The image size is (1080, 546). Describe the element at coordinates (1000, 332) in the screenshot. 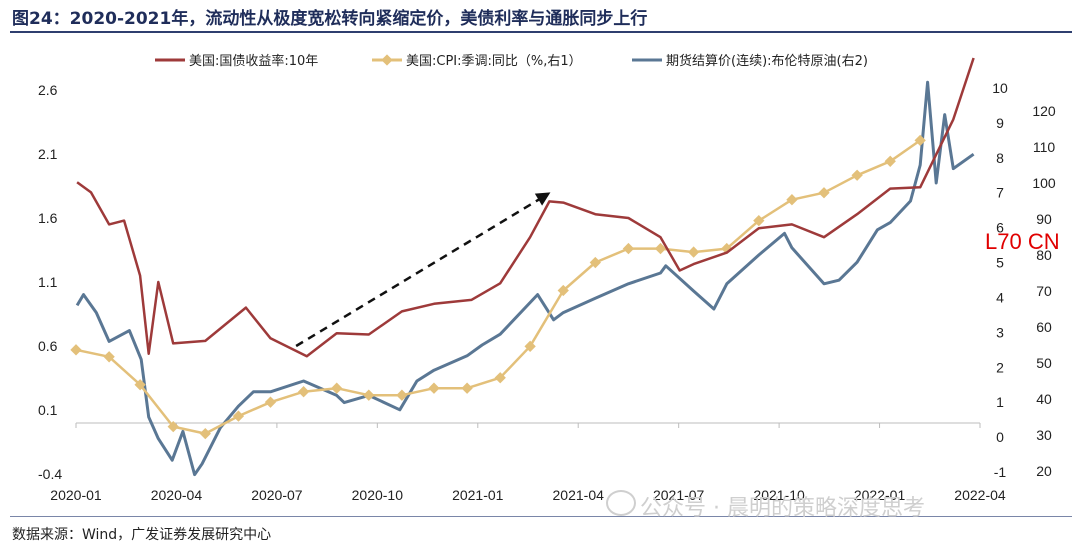

I see `y-right1-tick-label: 3` at that location.